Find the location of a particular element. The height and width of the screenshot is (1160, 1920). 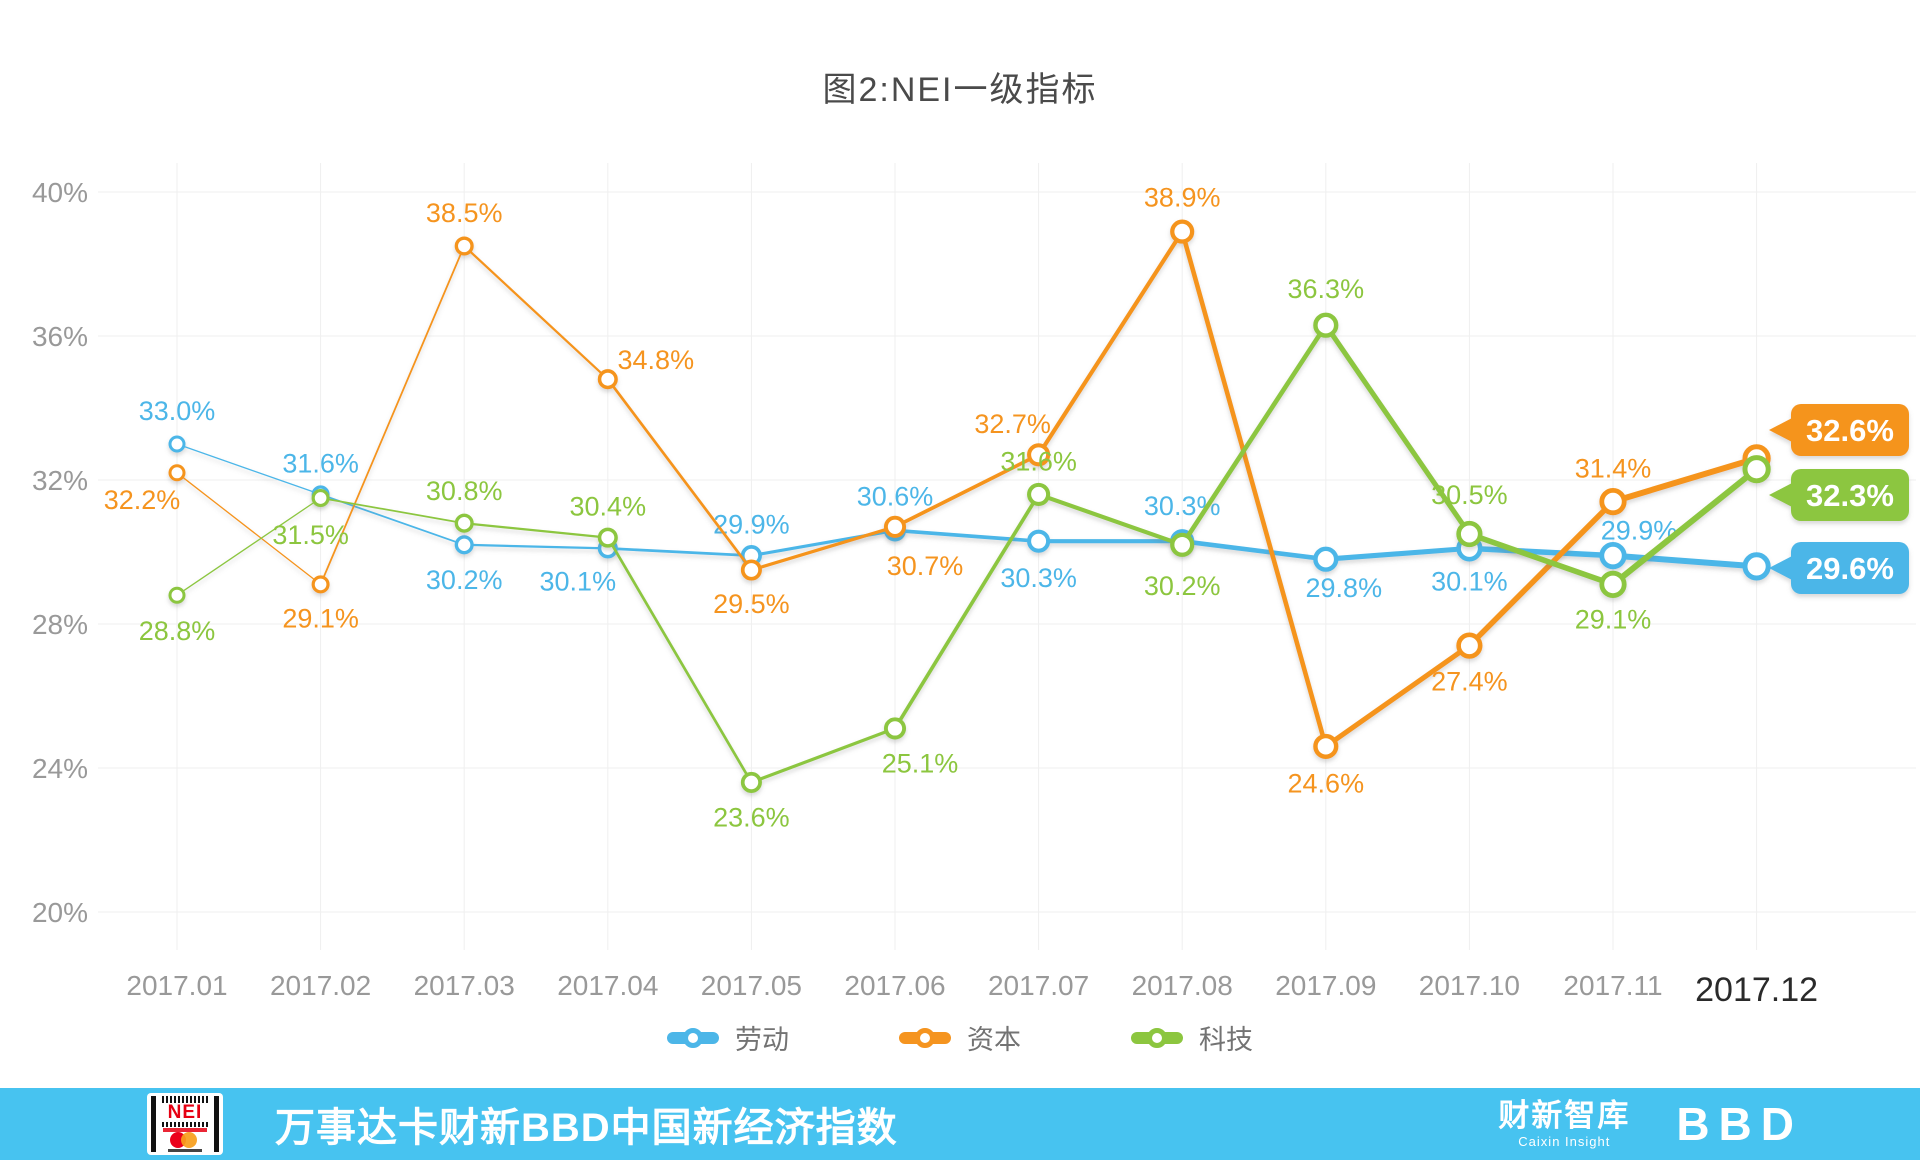

svg-text: 24% is located at coordinates (60, 768).